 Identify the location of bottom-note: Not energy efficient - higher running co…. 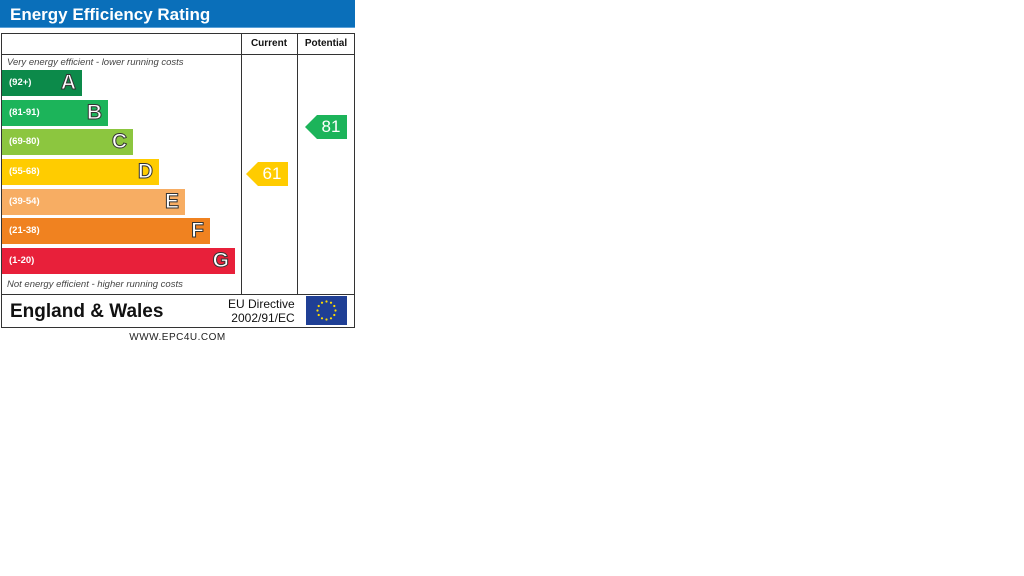
(95, 284).